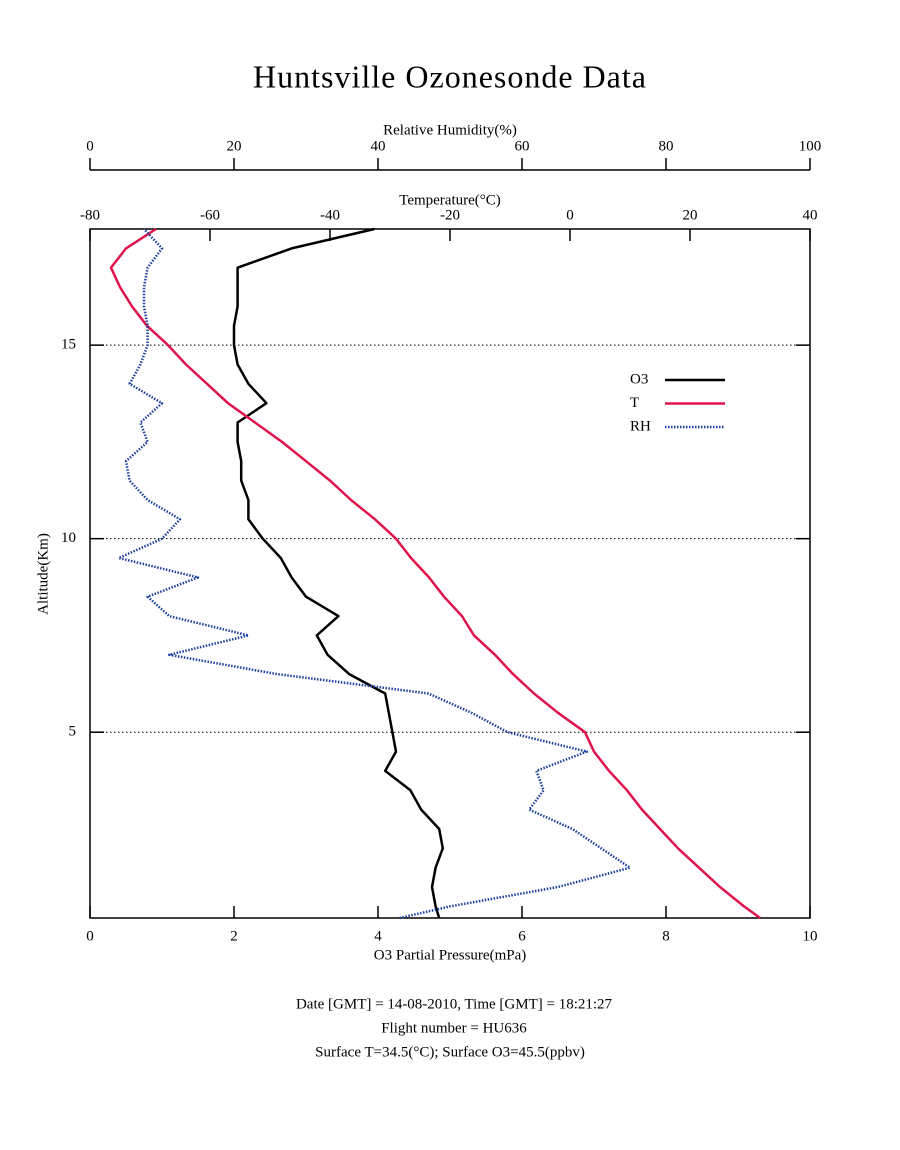 The height and width of the screenshot is (1150, 900). I want to click on x3-tick-label: 60, so click(522, 146).